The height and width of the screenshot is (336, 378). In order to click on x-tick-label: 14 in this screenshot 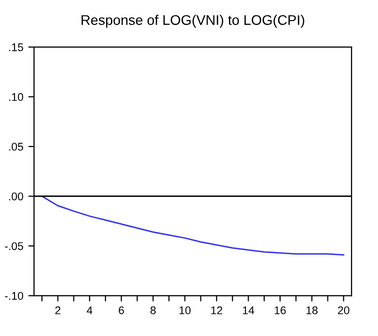, I will do `click(248, 310)`.